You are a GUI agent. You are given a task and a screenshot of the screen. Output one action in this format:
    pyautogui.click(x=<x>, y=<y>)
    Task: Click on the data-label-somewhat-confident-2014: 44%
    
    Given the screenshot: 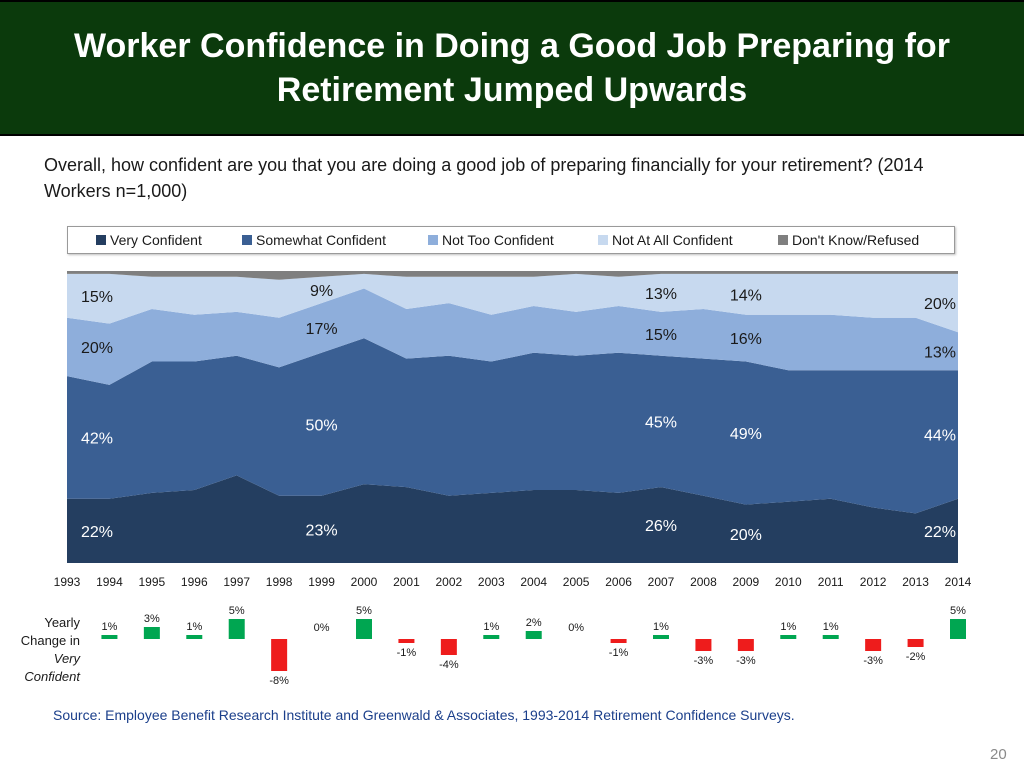 What is the action you would take?
    pyautogui.click(x=940, y=436)
    